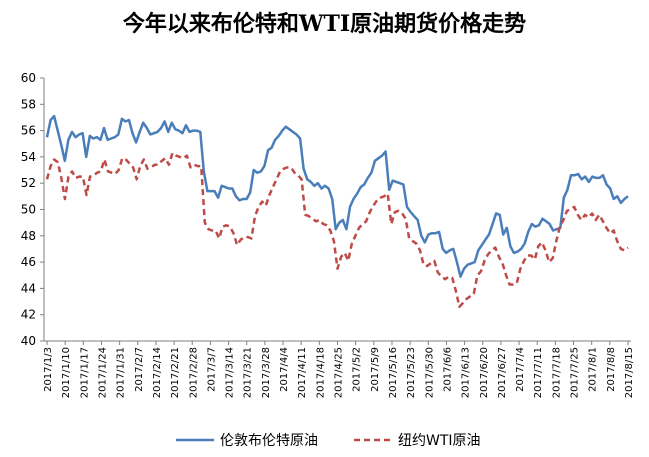  What do you see at coordinates (611, 369) in the screenshot?
I see `x-tick-label: 2017/8/8` at bounding box center [611, 369].